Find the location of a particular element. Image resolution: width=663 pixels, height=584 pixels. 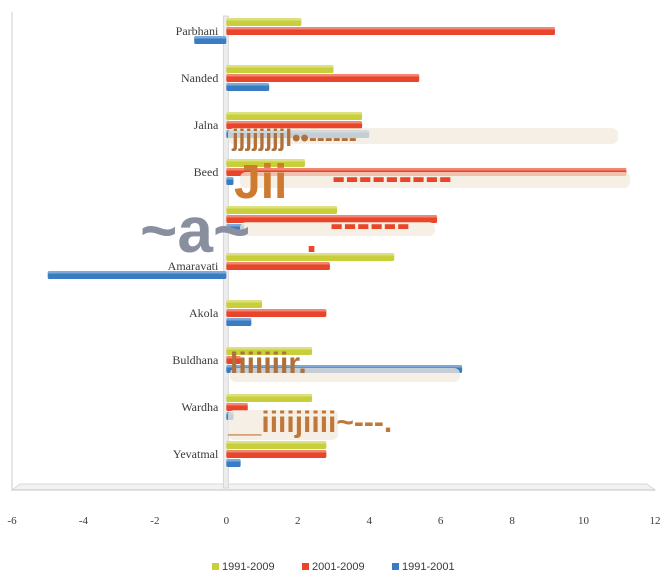

bar-highlight-1991-2001-Buldhana is located at coordinates (344, 366).